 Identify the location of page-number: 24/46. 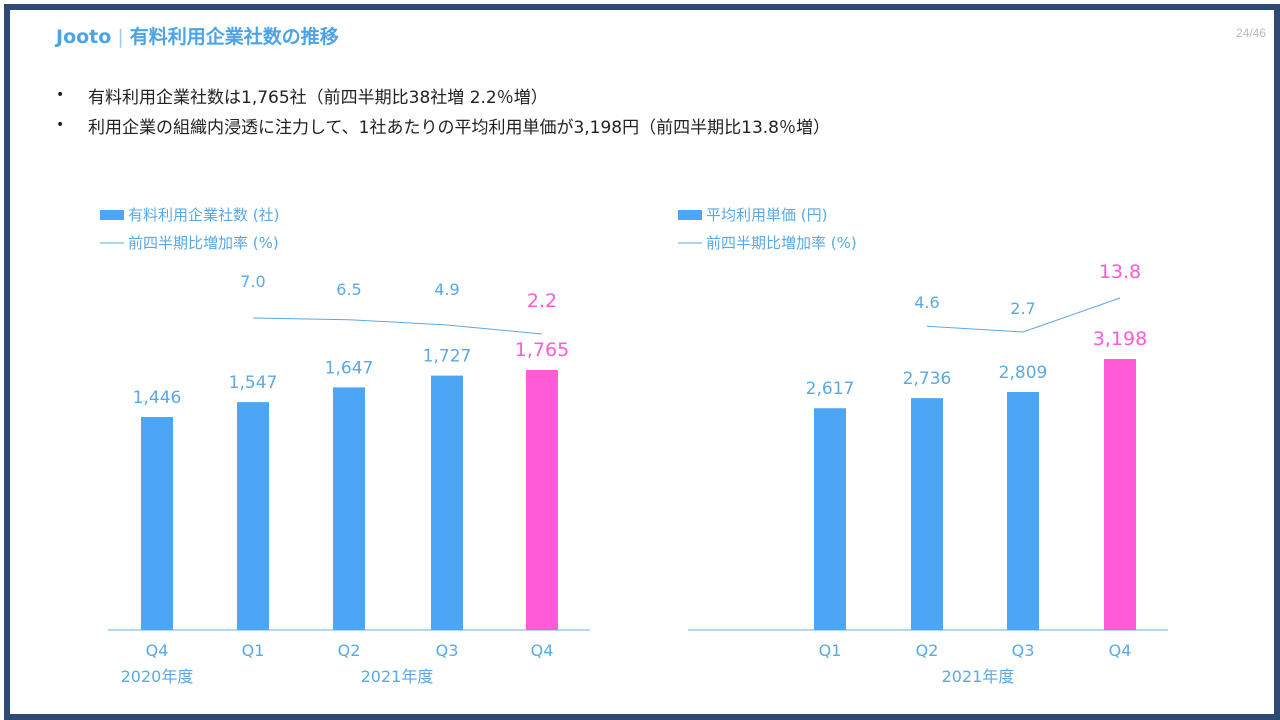
(1250, 33).